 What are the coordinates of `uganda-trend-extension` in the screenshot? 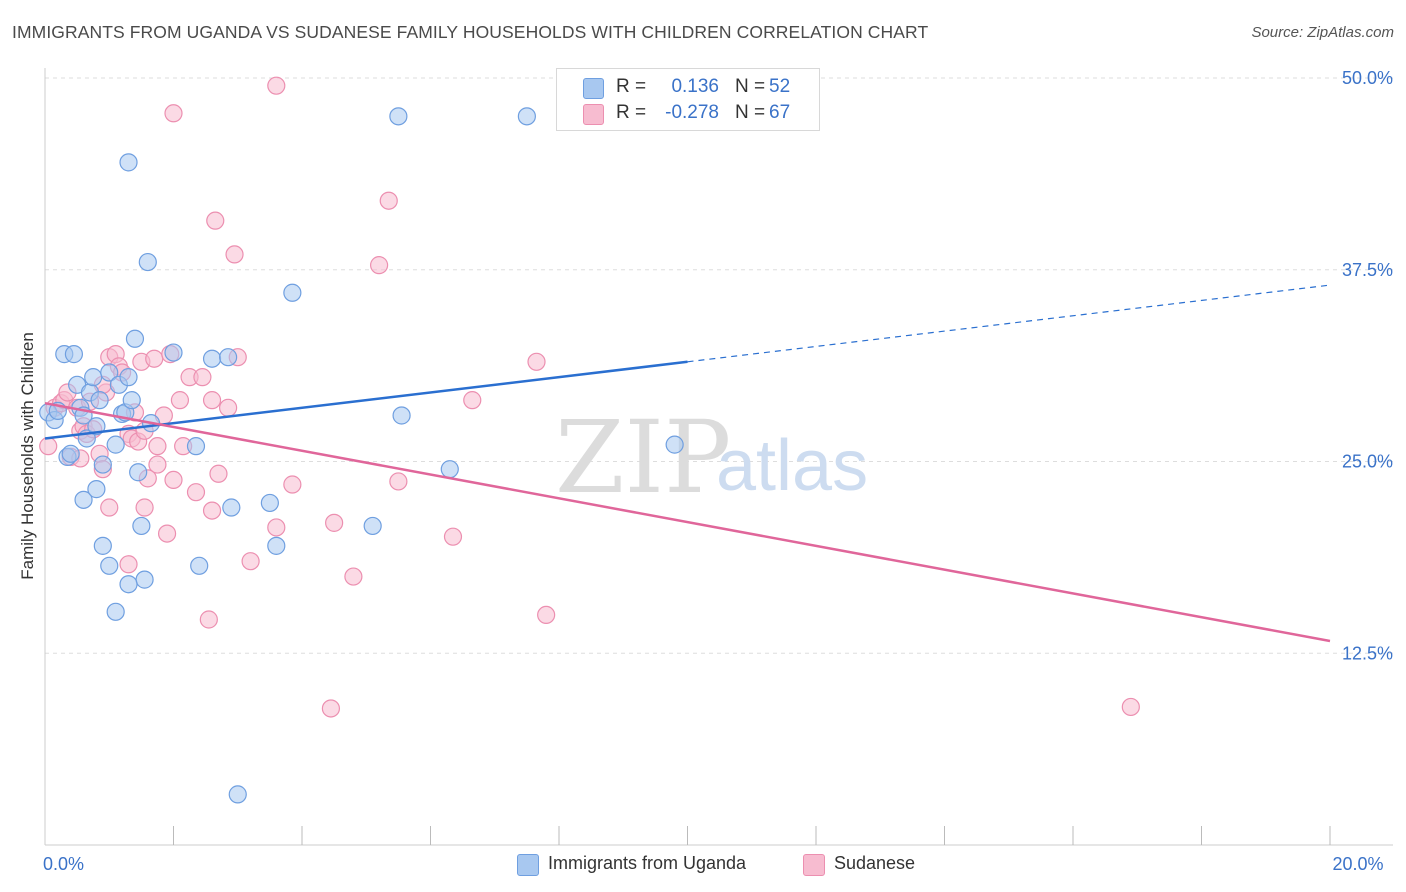 It's located at (1009, 323).